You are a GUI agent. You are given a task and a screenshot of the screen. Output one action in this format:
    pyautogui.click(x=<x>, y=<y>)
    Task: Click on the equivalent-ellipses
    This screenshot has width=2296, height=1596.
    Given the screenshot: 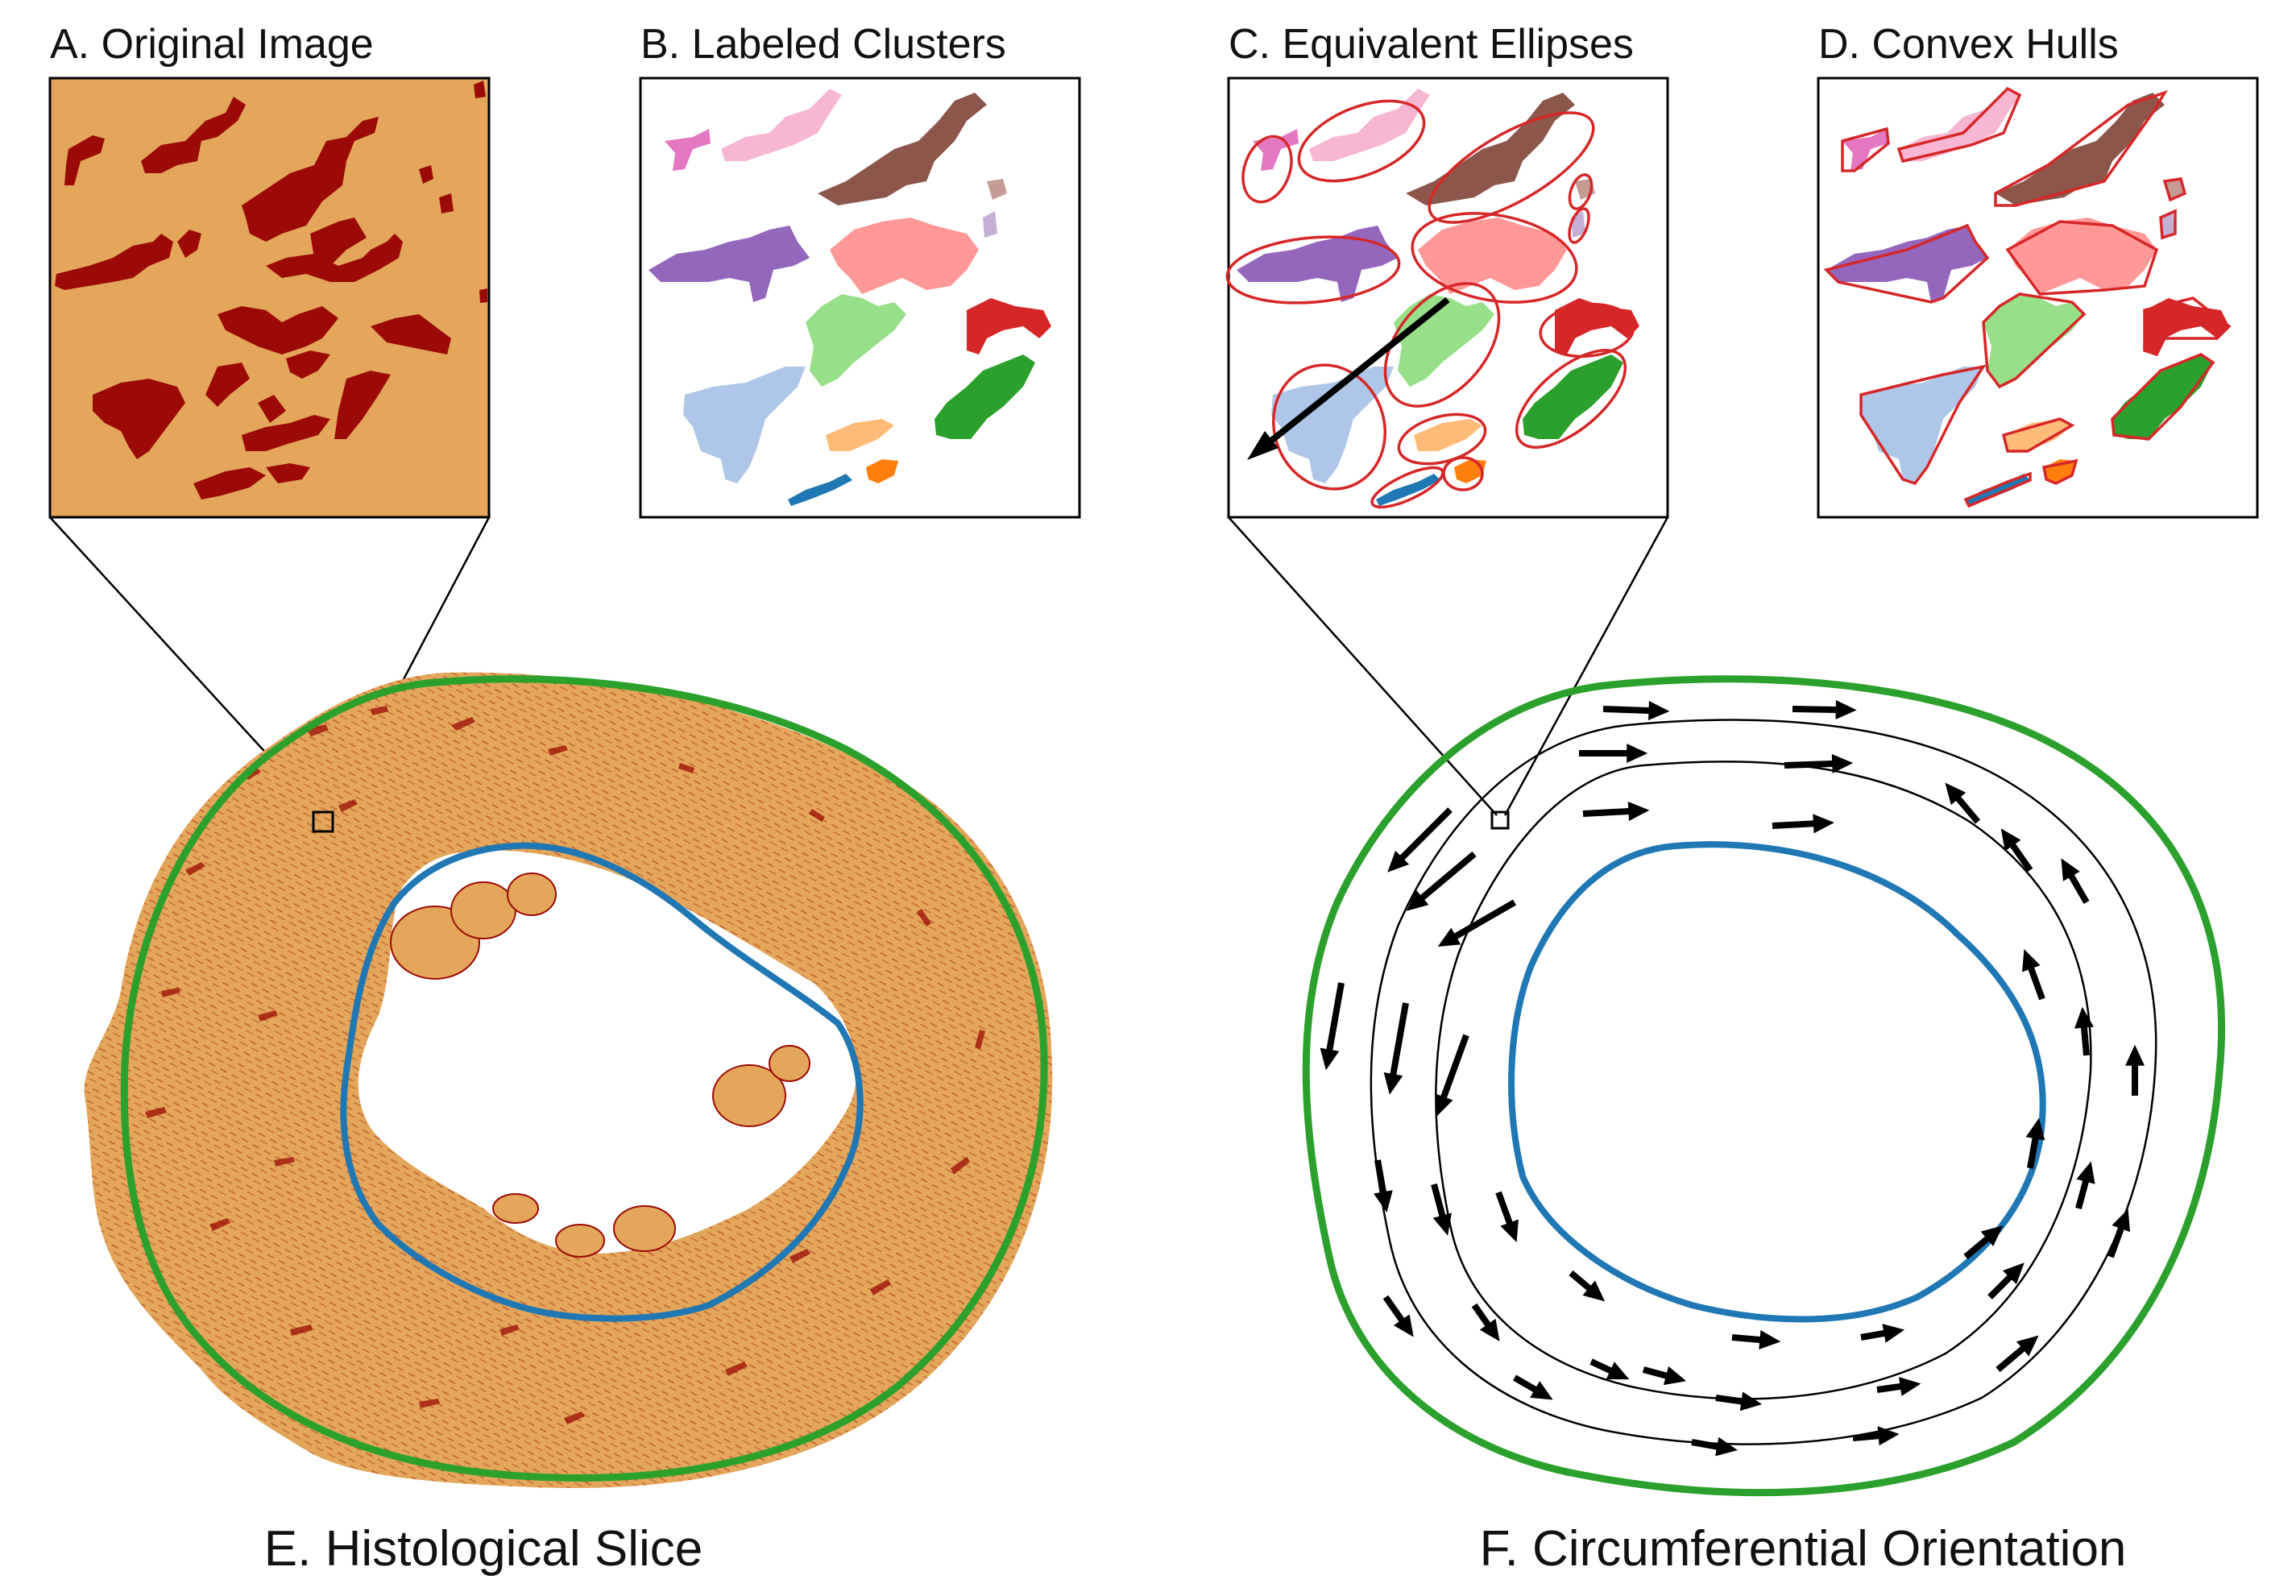 What is the action you would take?
    pyautogui.click(x=1430, y=304)
    